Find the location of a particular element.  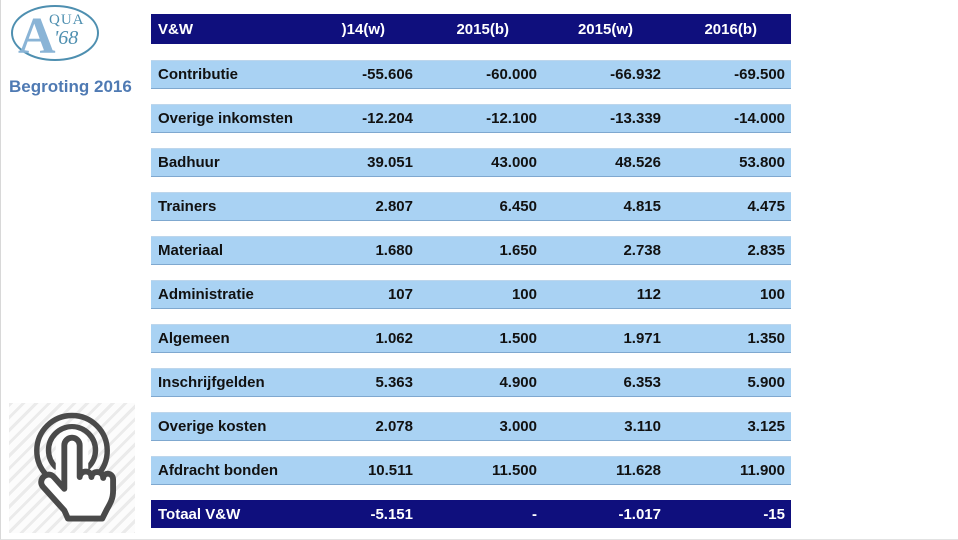

row-value: 3.125 is located at coordinates (766, 426).